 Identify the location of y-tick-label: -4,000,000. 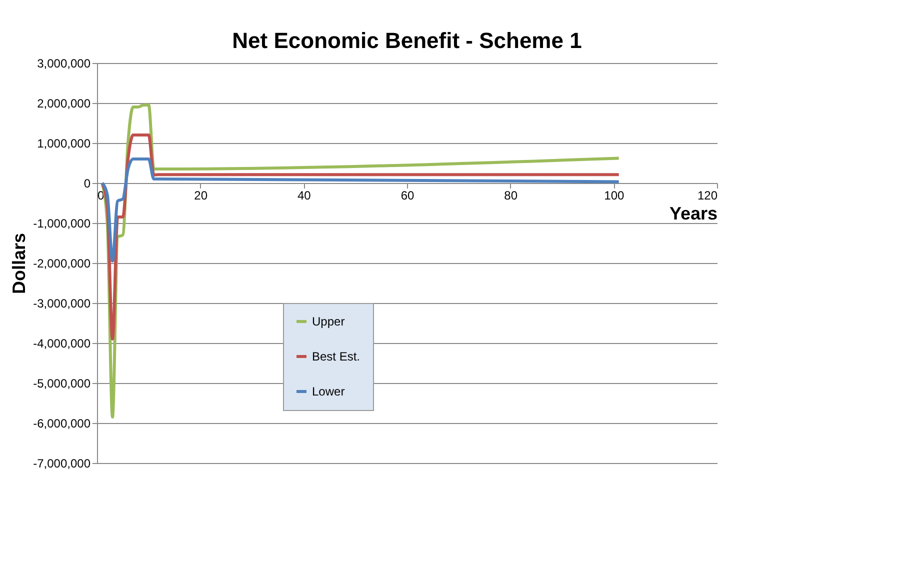
(62, 343).